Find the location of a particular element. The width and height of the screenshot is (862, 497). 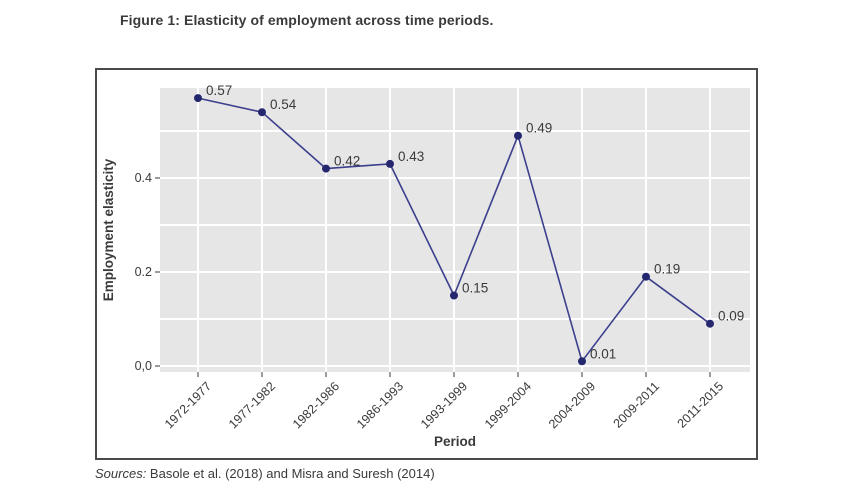

data-point-label: 0.19 is located at coordinates (667, 269).